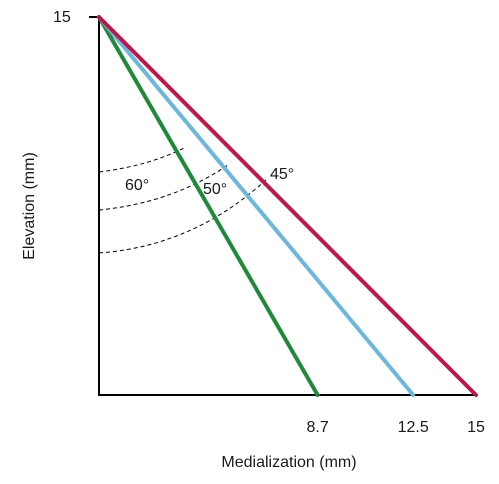  I want to click on x-tick-label: 15, so click(476, 427).